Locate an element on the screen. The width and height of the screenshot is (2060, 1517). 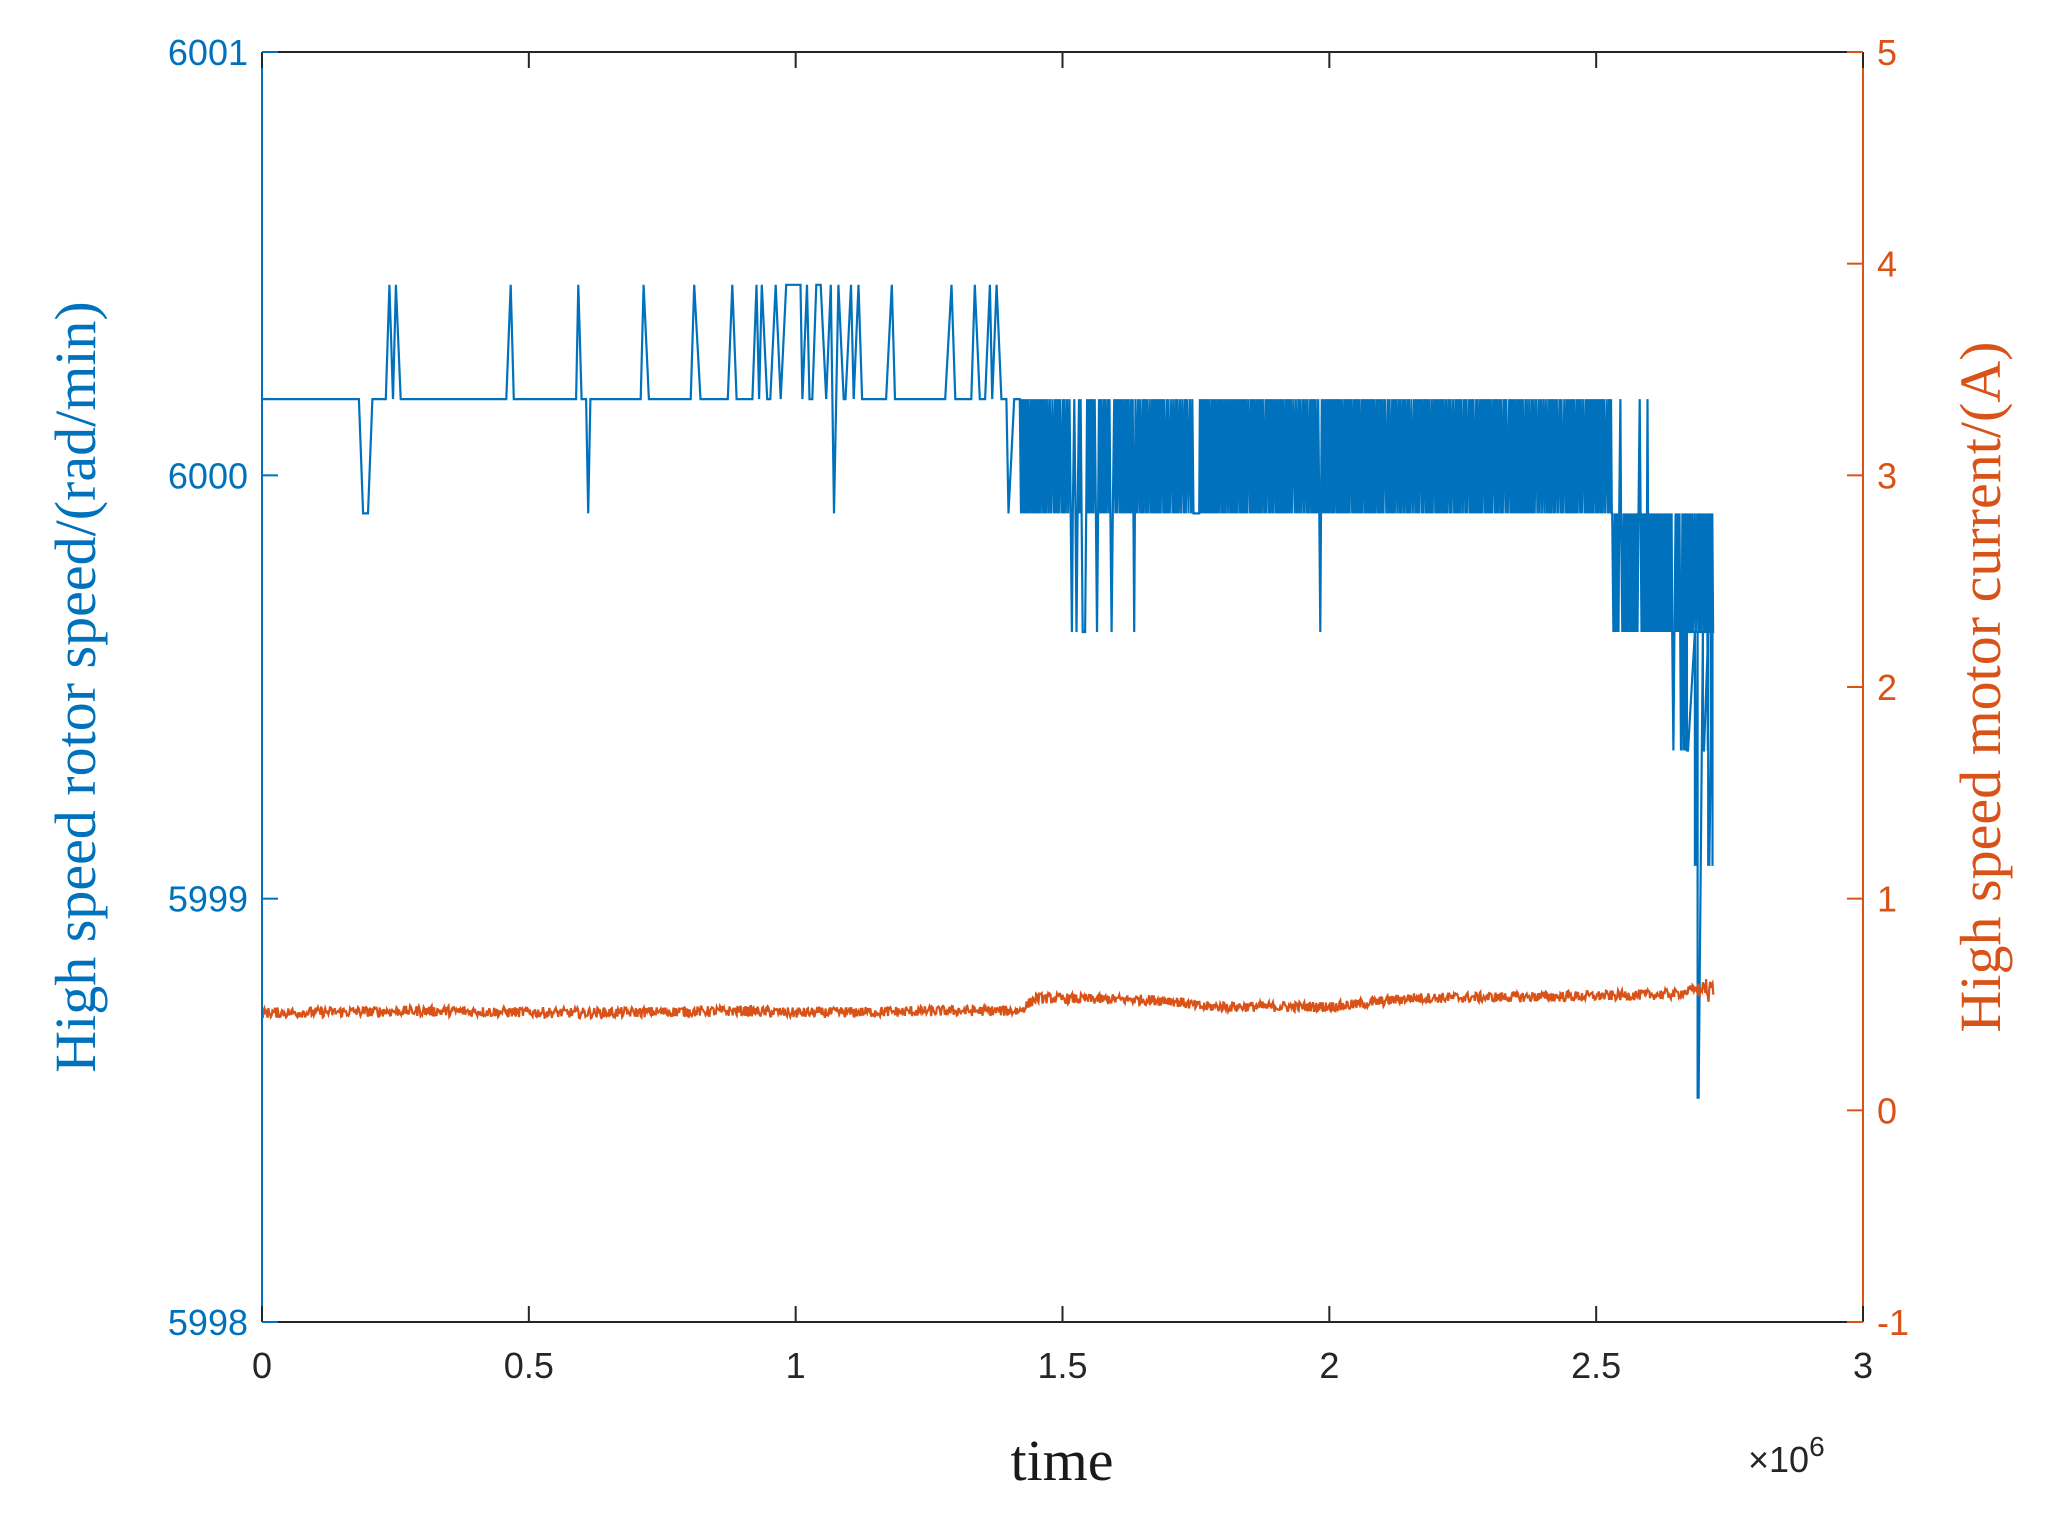
y-left-tick-label: 5999 is located at coordinates (208, 899).